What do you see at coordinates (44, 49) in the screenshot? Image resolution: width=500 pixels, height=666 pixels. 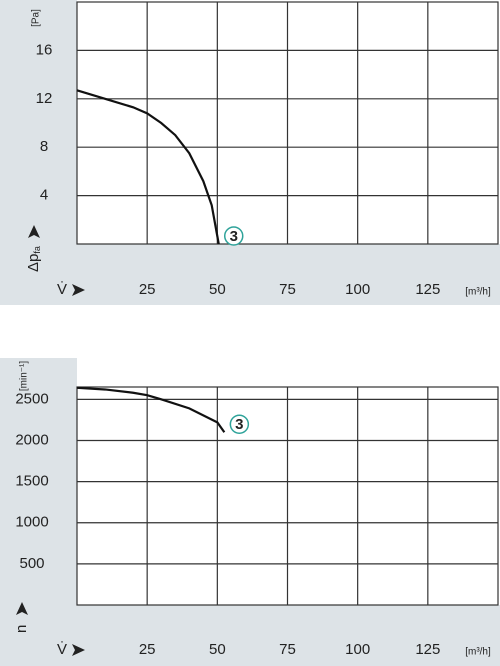 I see `y-tick-label: 16` at bounding box center [44, 49].